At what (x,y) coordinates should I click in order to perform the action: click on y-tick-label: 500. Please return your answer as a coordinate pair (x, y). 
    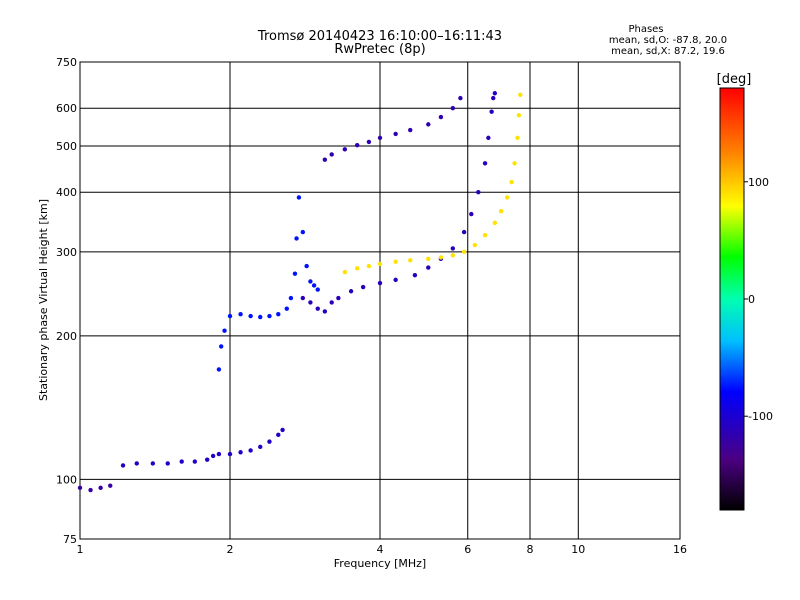
    Looking at the image, I should click on (66, 146).